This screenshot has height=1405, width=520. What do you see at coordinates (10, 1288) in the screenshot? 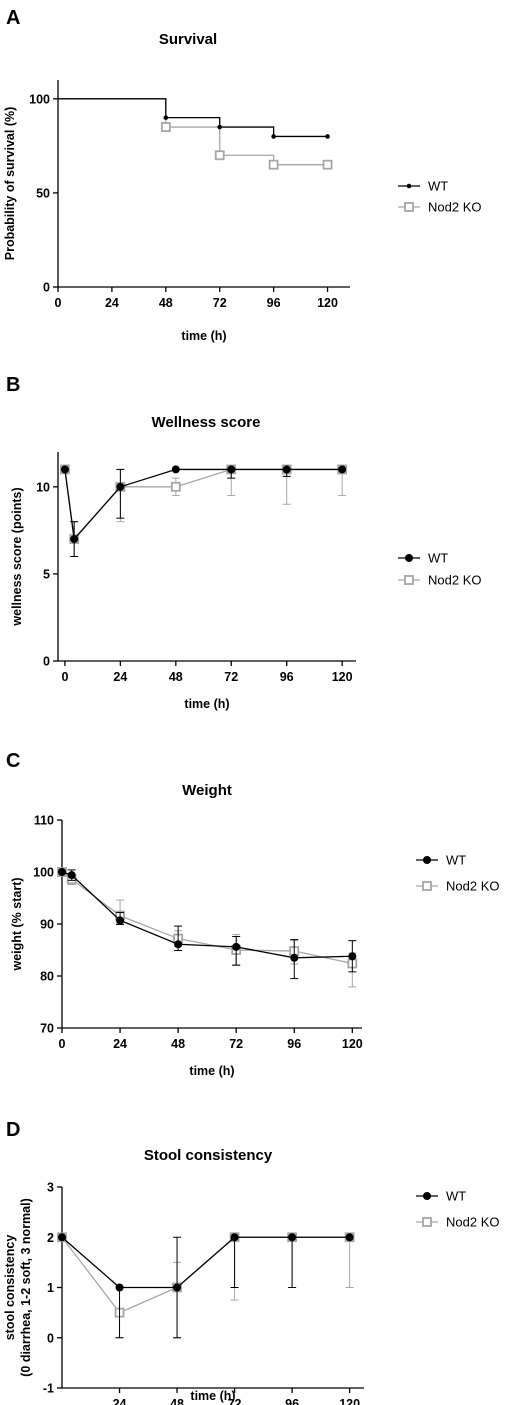
I see `y-axis-label-line: stool consistency` at bounding box center [10, 1288].